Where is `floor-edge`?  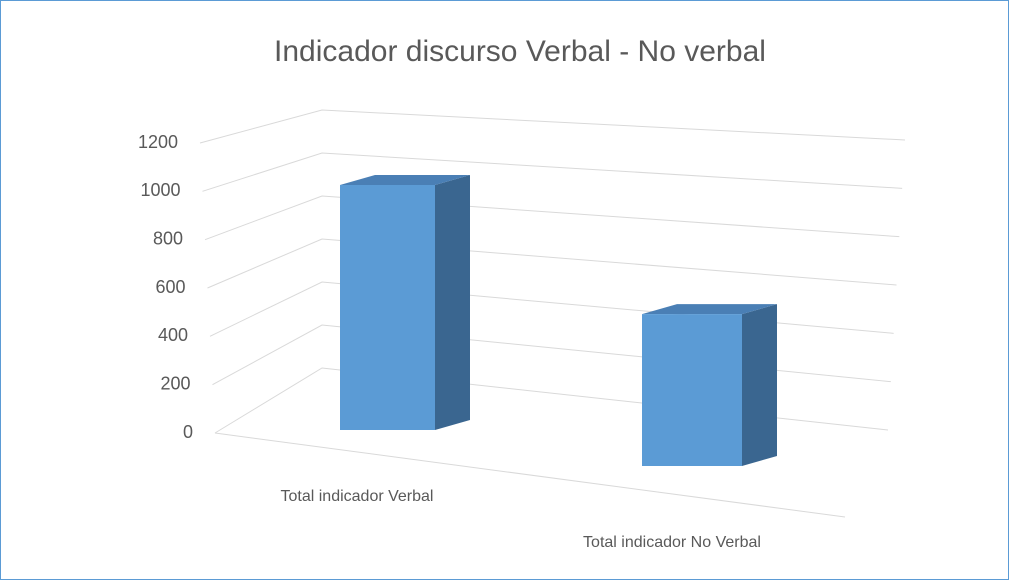 floor-edge is located at coordinates (530, 475).